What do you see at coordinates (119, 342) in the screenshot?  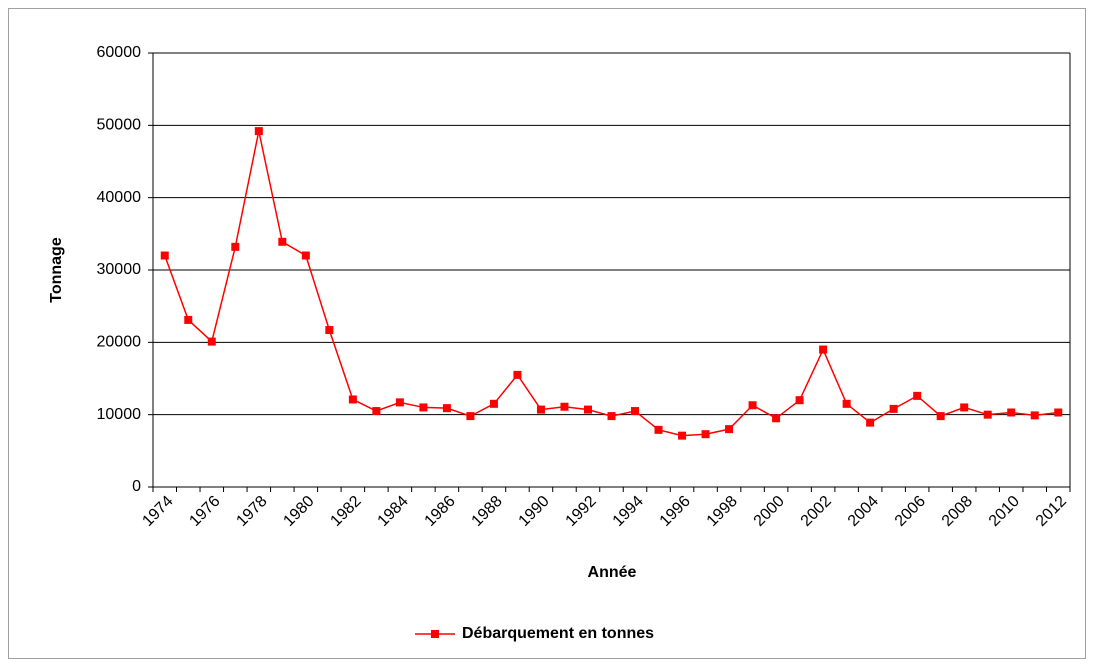 I see `y-tick-label: 20000` at bounding box center [119, 342].